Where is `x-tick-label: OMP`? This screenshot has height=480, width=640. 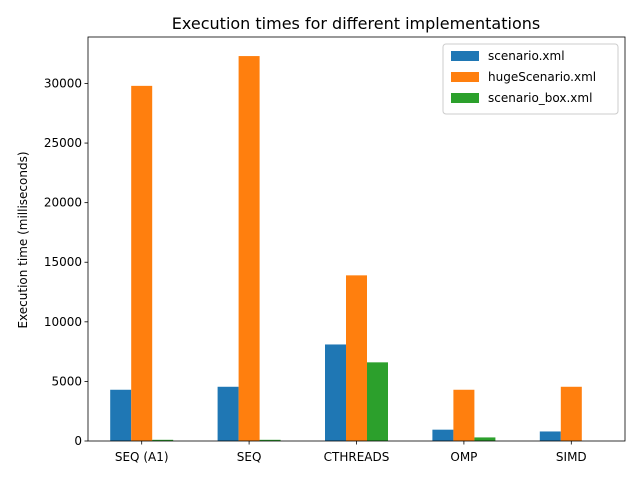 x-tick-label: OMP is located at coordinates (463, 457).